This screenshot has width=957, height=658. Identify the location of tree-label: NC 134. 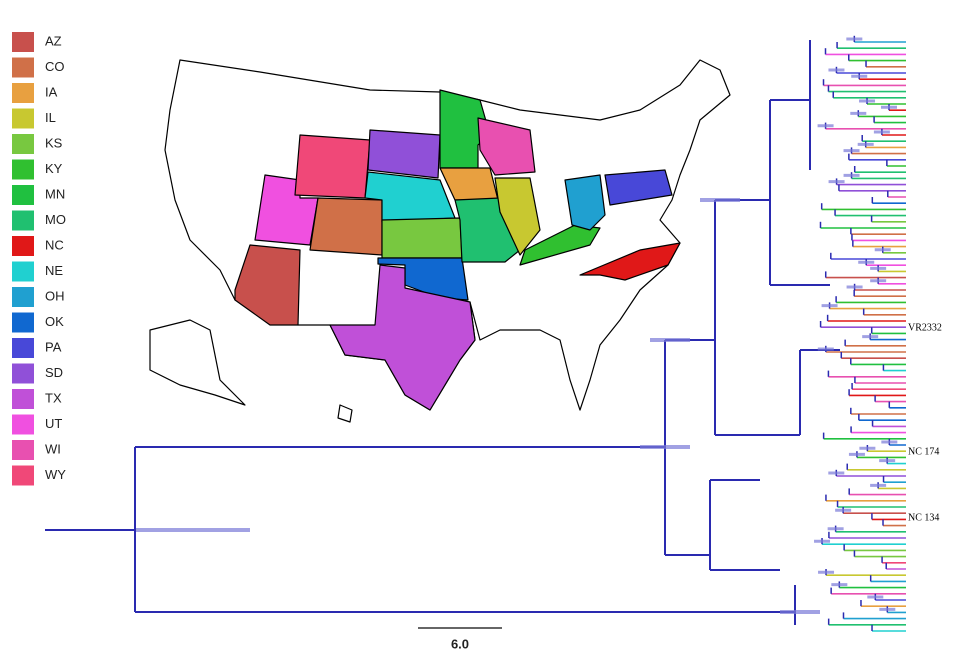
(923, 517).